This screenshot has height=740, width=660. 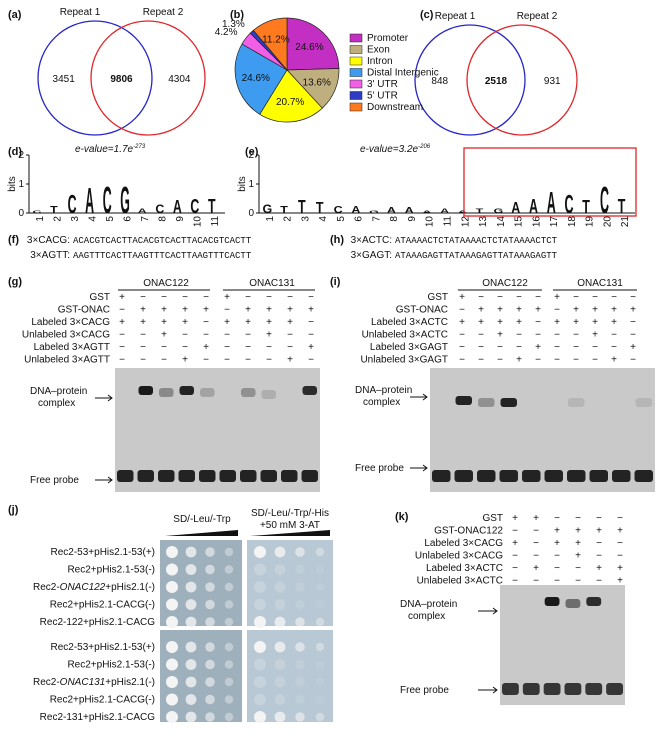 I want to click on x-tick-label: 13, so click(x=483, y=222).